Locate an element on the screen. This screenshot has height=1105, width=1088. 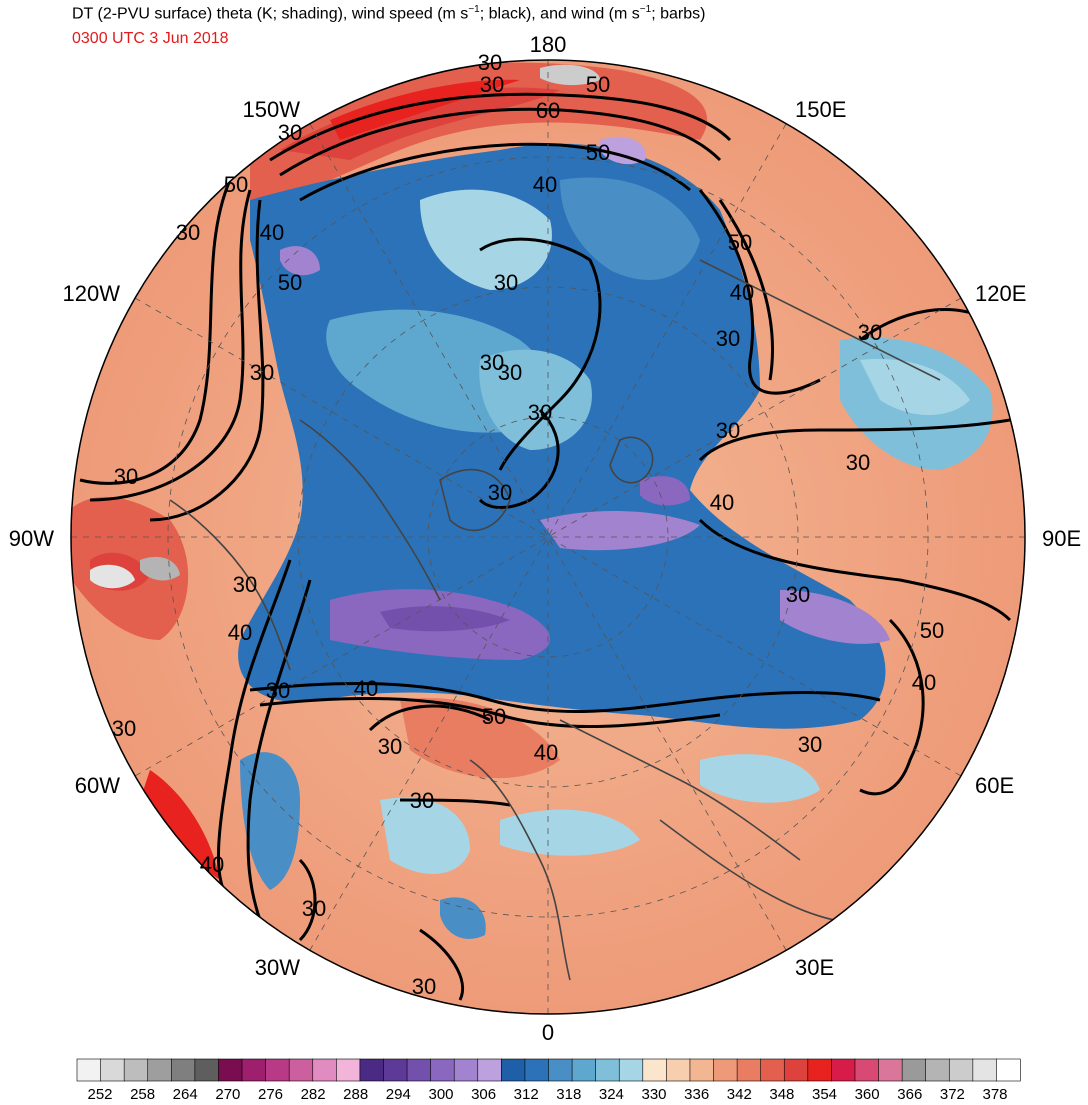
lon-label-180: 180 is located at coordinates (548, 44).